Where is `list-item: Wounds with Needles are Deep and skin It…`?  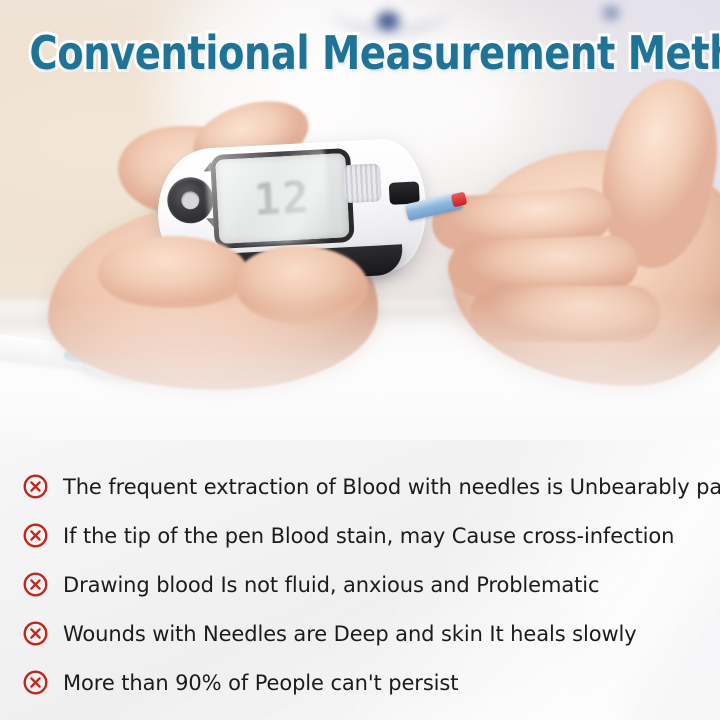
list-item: Wounds with Needles are Deep and skin It… is located at coordinates (360, 633).